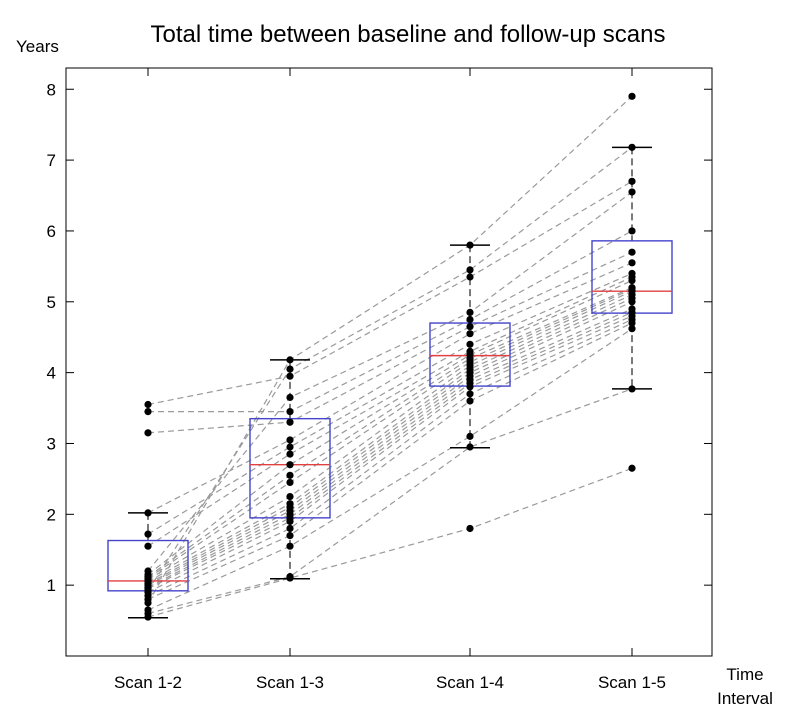 The width and height of the screenshot is (791, 719). Describe the element at coordinates (51, 302) in the screenshot. I see `y-tick-label: 5` at that location.